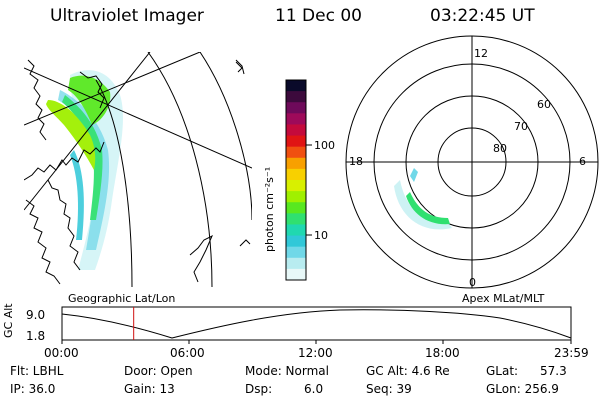  Describe the element at coordinates (33, 389) in the screenshot. I see `ip-readout: IP: 36.0` at that location.